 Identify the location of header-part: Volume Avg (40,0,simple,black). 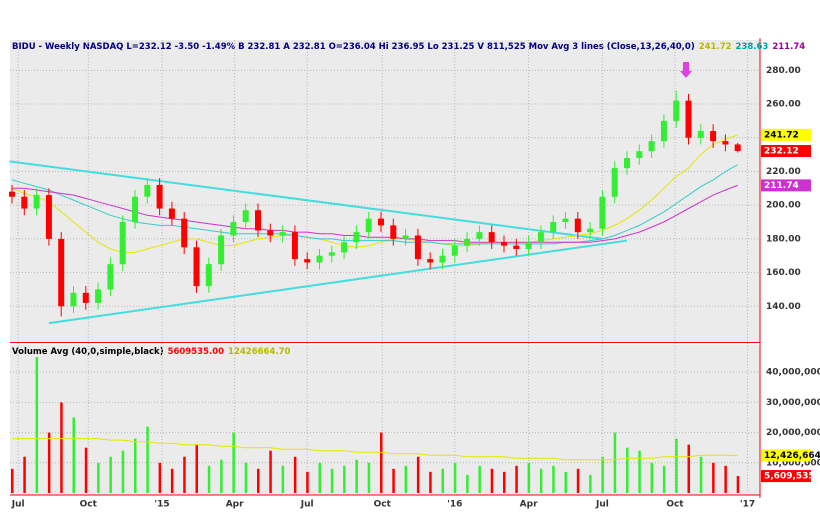
(88, 352).